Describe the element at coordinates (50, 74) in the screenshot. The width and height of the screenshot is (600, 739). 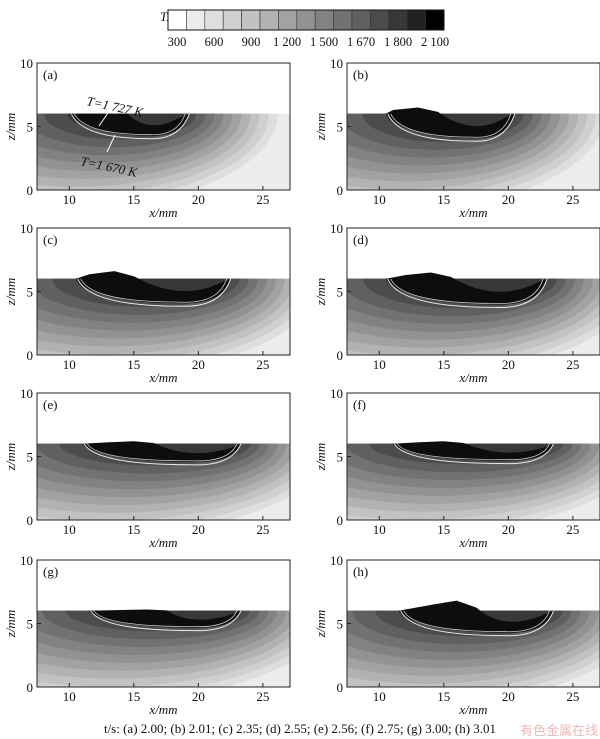
I see `panel-label: (a)` at that location.